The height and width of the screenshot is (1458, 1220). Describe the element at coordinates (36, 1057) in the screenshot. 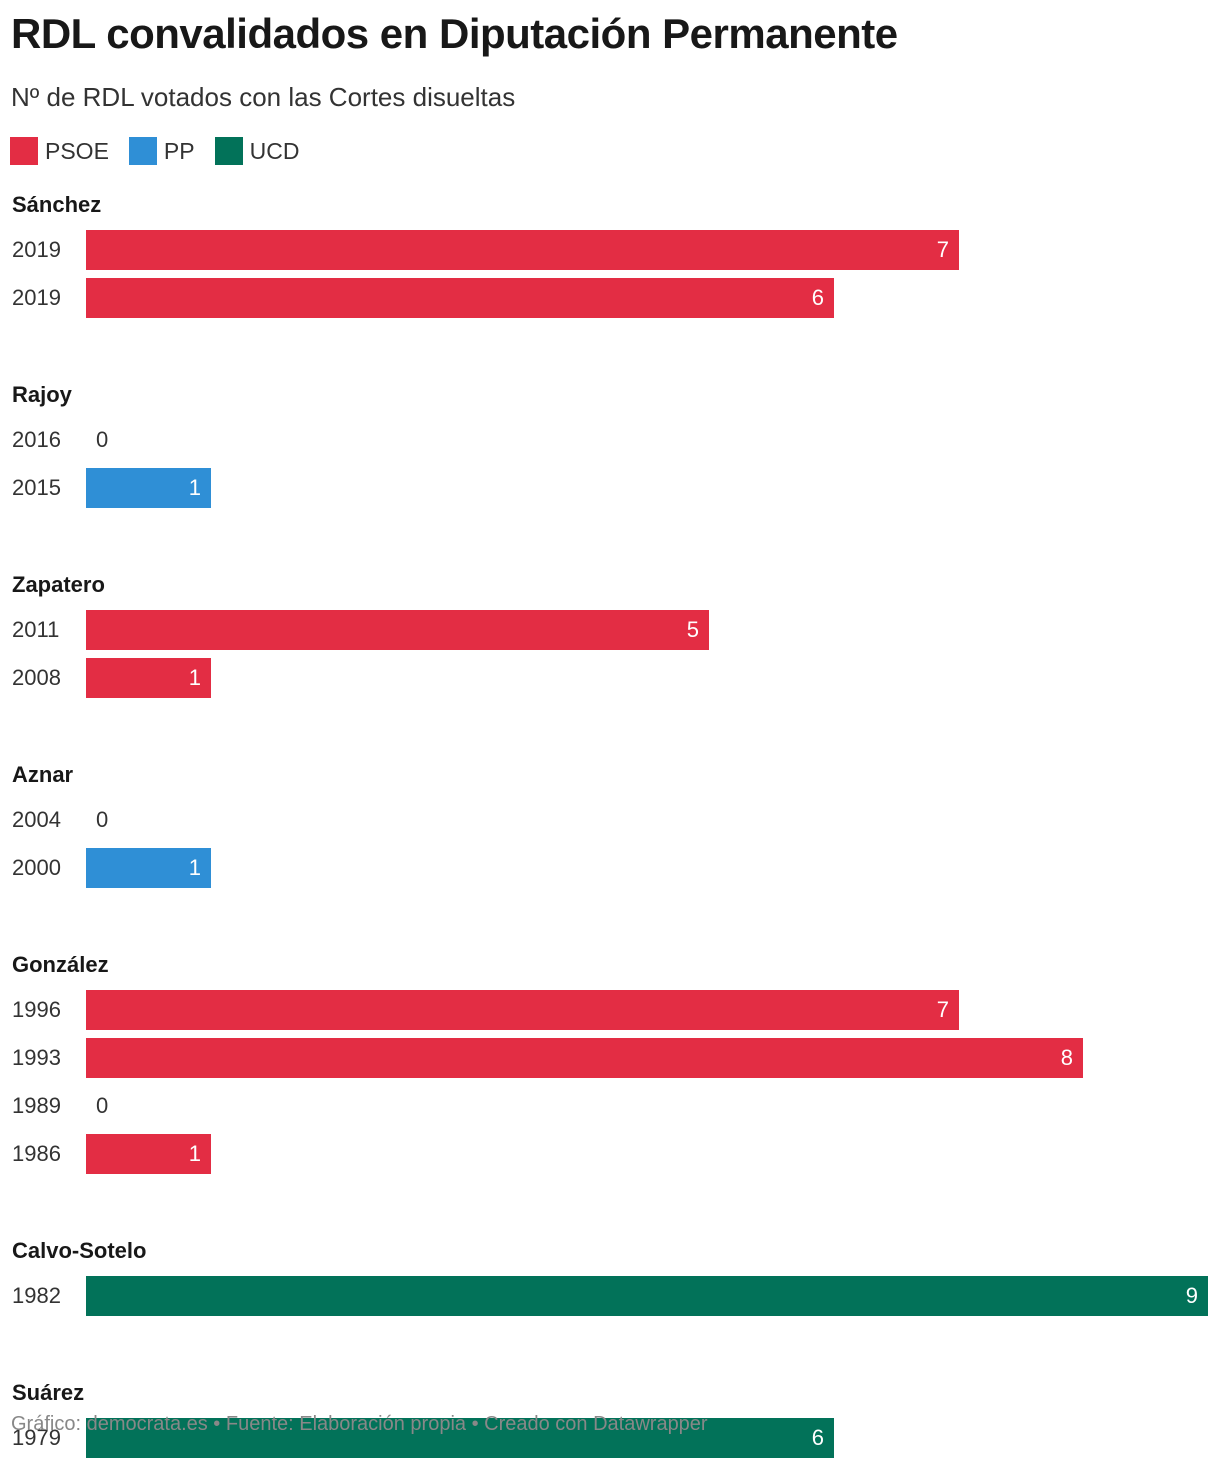

I see `year-label: 1993` at that location.